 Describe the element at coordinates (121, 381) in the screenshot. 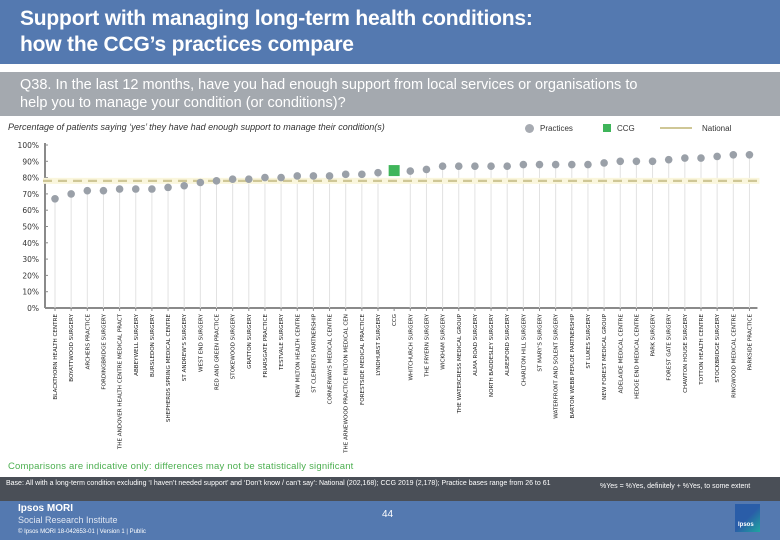

I see `x-tick-label: THE ANDOVER HEALTH CENTRE MEDICAL PRACT` at that location.